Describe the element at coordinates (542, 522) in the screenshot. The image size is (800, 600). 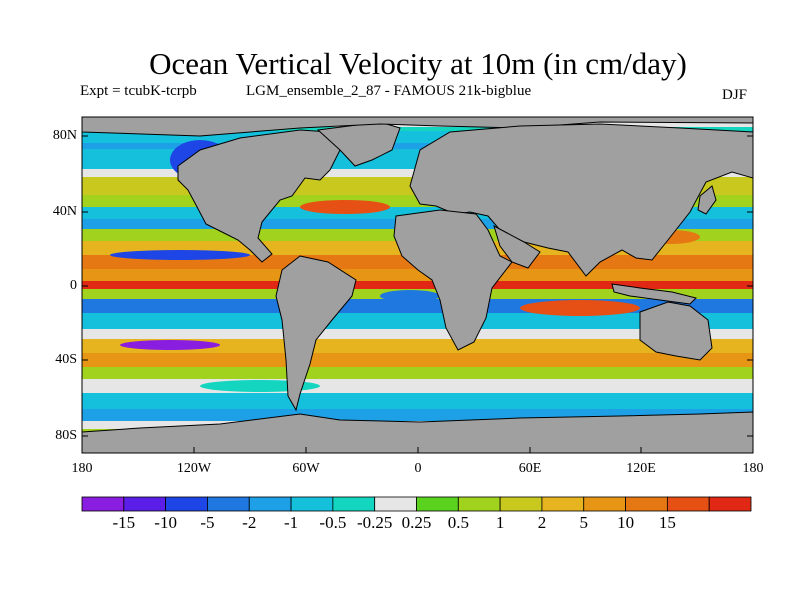
I see `colorbar-label: 2` at that location.